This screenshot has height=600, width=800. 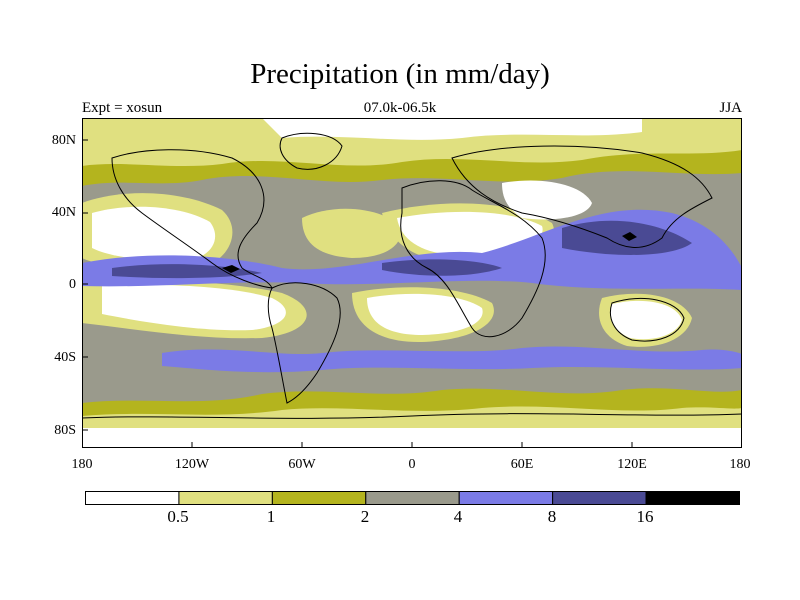 What do you see at coordinates (194, 307) in the screenshot?
I see `sepac-dry` at bounding box center [194, 307].